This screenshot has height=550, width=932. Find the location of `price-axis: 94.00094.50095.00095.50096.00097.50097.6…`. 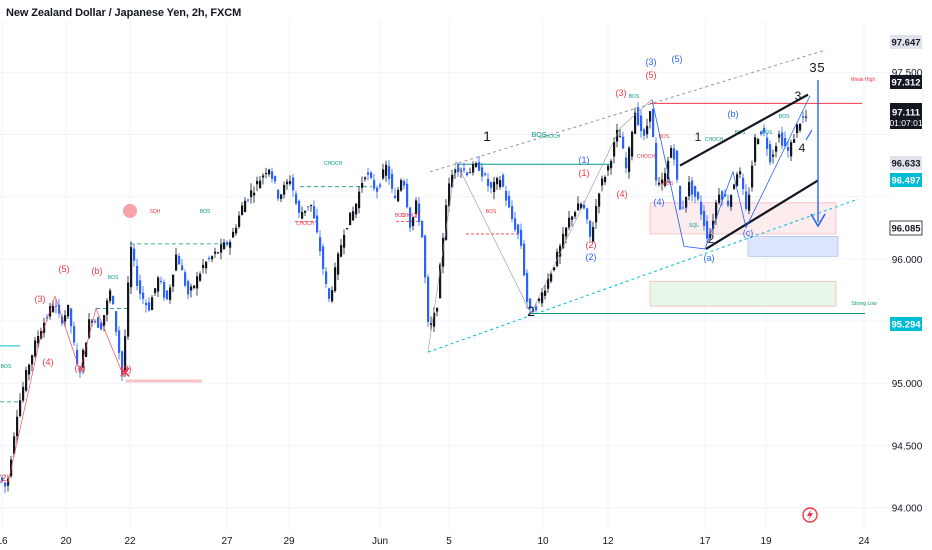

price-axis: 94.00094.50095.00095.50096.00097.50097.6… is located at coordinates (906, 275).